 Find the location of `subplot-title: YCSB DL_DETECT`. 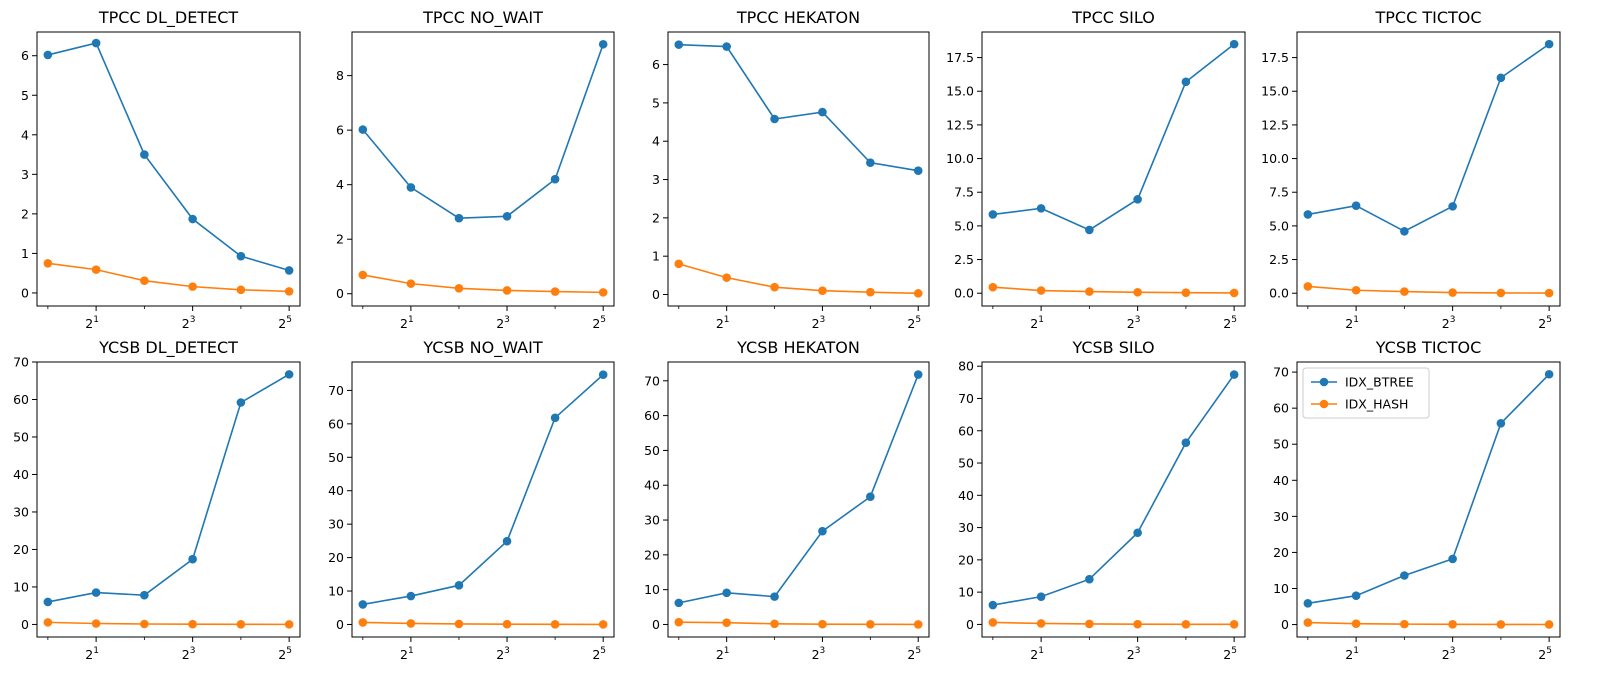

subplot-title: YCSB DL_DETECT is located at coordinates (168, 348).